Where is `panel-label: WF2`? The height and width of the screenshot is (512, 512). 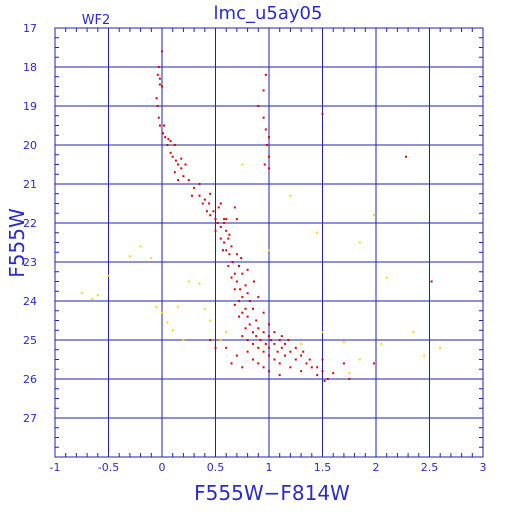
panel-label: WF2 is located at coordinates (96, 20).